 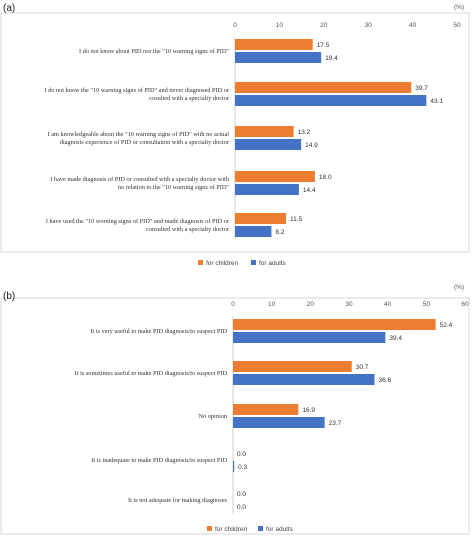 I want to click on data-label: 43.1, so click(x=436, y=101).